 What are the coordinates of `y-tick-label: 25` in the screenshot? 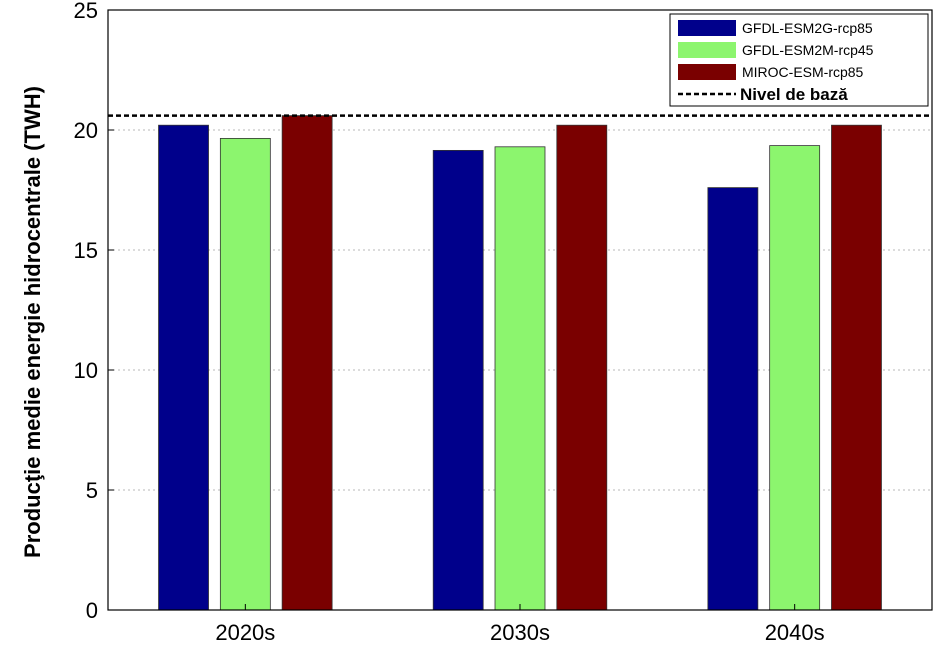 It's located at (86, 11).